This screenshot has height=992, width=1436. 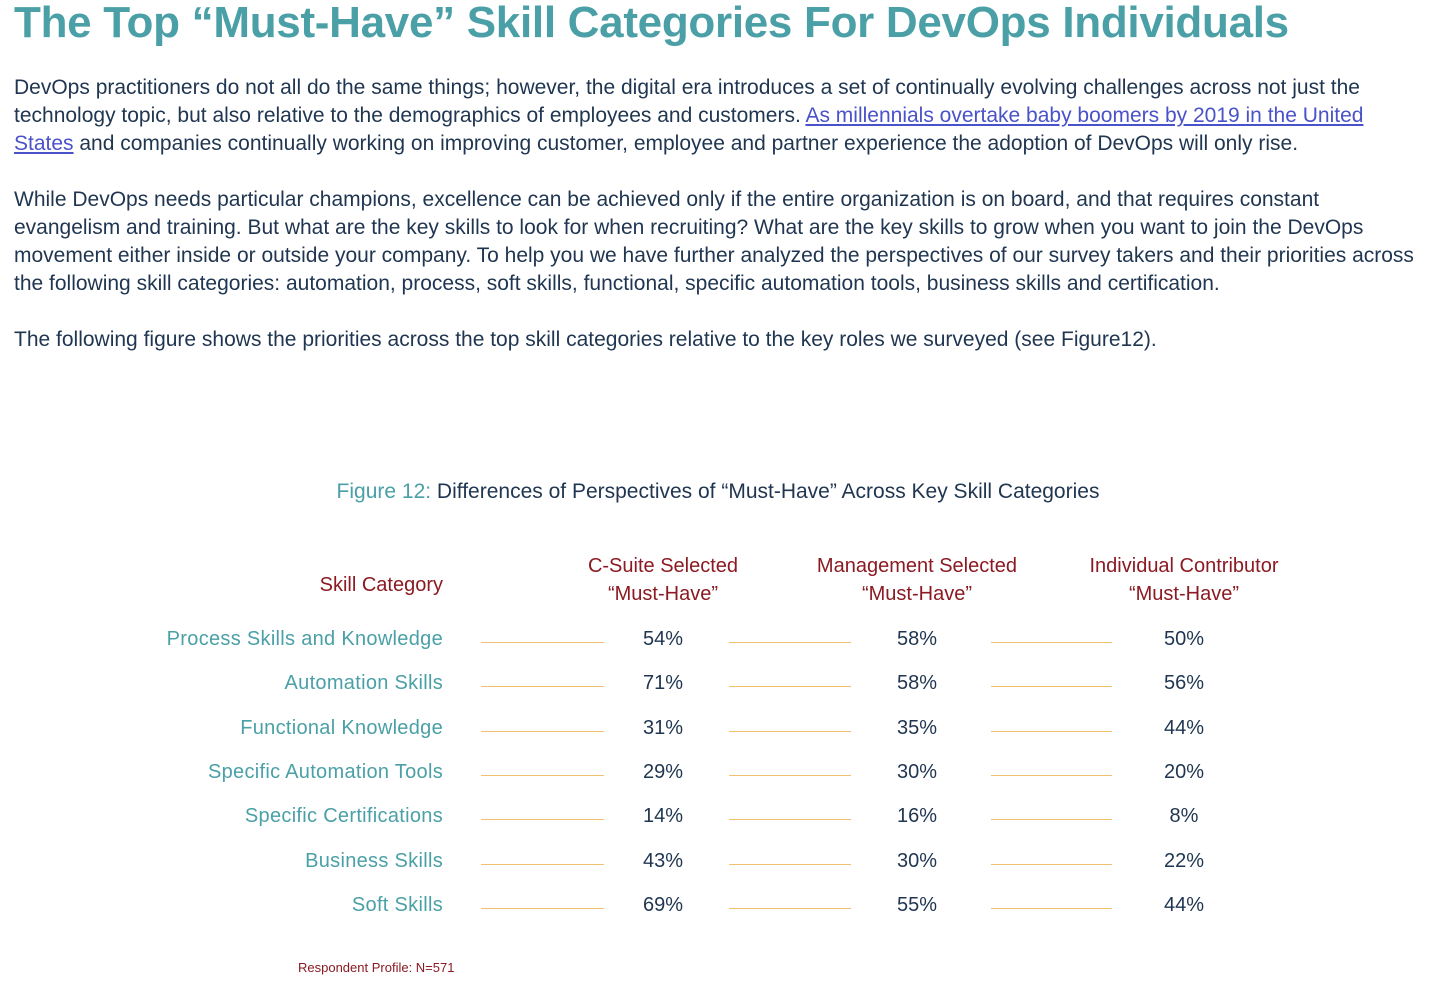 I want to click on percent-value: 22%, so click(x=1184, y=860).